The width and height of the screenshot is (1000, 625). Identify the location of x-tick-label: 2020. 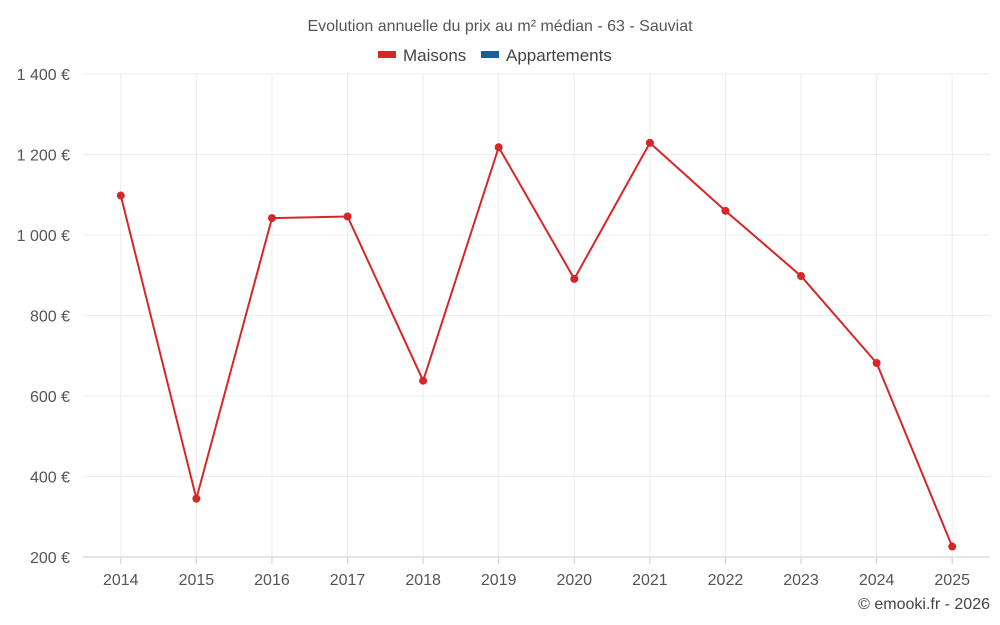
(574, 580).